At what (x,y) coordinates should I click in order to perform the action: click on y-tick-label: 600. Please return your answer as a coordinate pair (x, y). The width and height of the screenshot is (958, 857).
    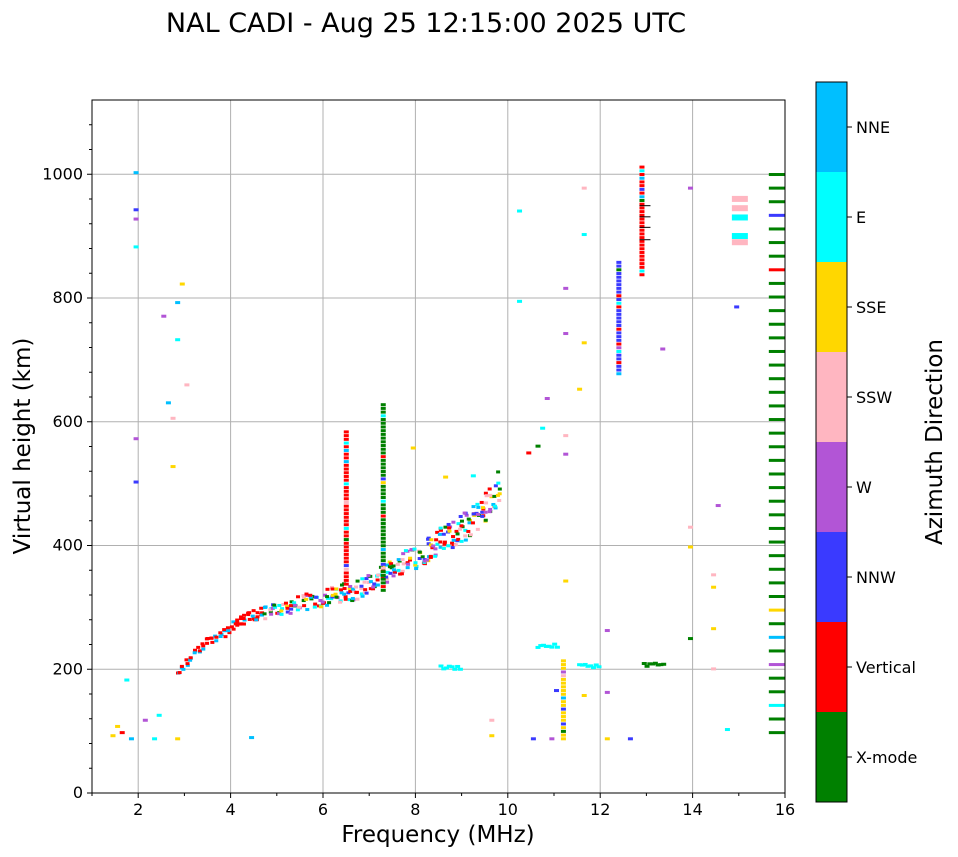
    Looking at the image, I should click on (67, 421).